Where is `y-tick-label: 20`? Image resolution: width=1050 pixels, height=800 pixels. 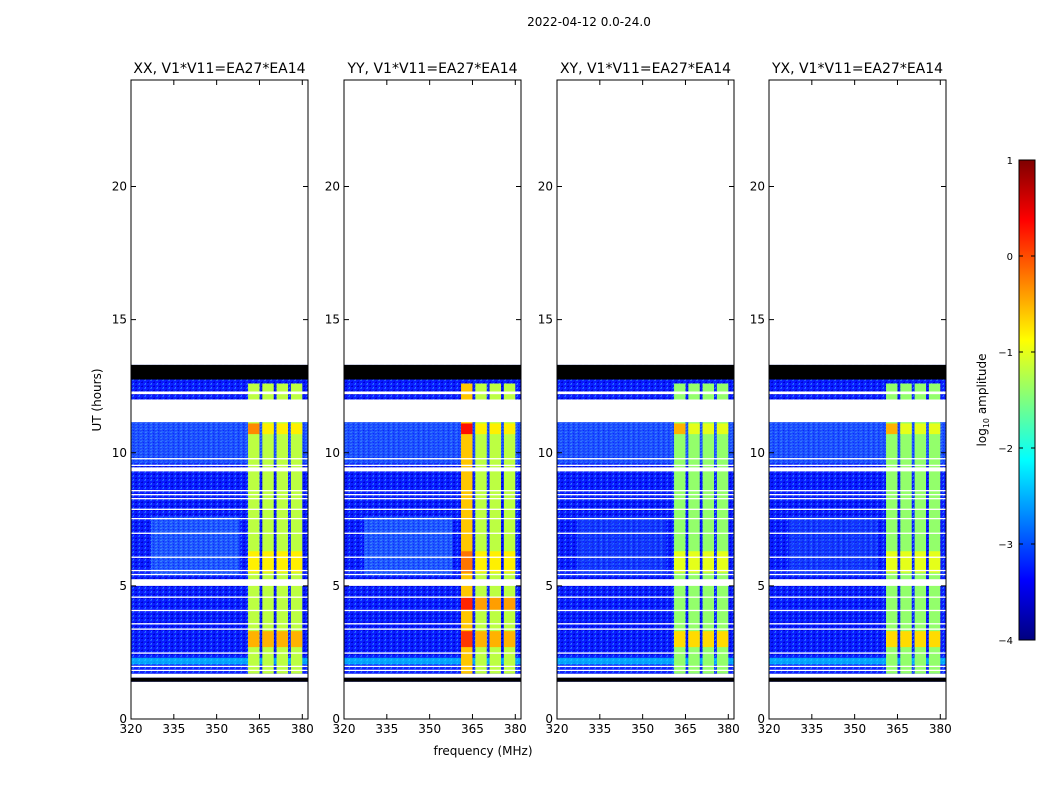 y-tick-label: 20 is located at coordinates (545, 187).